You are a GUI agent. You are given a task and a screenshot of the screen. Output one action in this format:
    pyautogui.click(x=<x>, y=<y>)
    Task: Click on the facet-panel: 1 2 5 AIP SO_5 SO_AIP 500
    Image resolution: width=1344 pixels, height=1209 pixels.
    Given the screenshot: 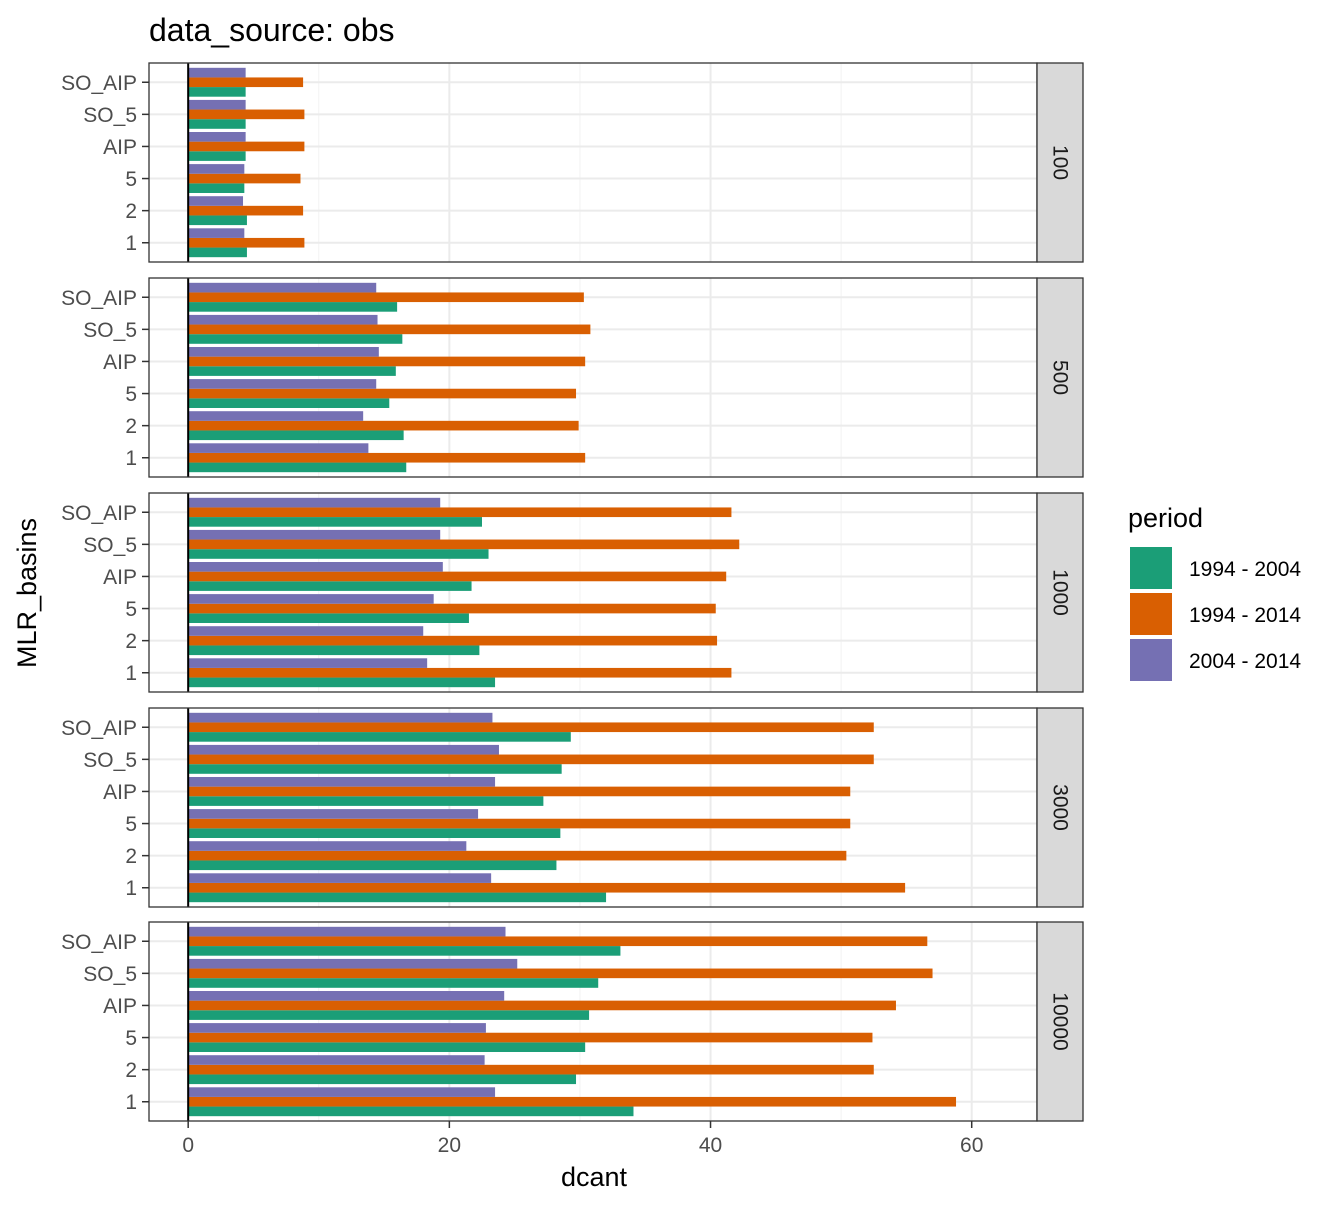 What is the action you would take?
    pyautogui.click(x=572, y=377)
    